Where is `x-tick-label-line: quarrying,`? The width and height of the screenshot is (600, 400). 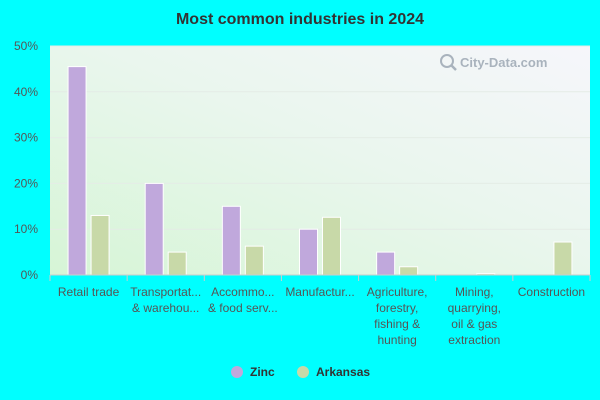 x-tick-label-line: quarrying, is located at coordinates (474, 308).